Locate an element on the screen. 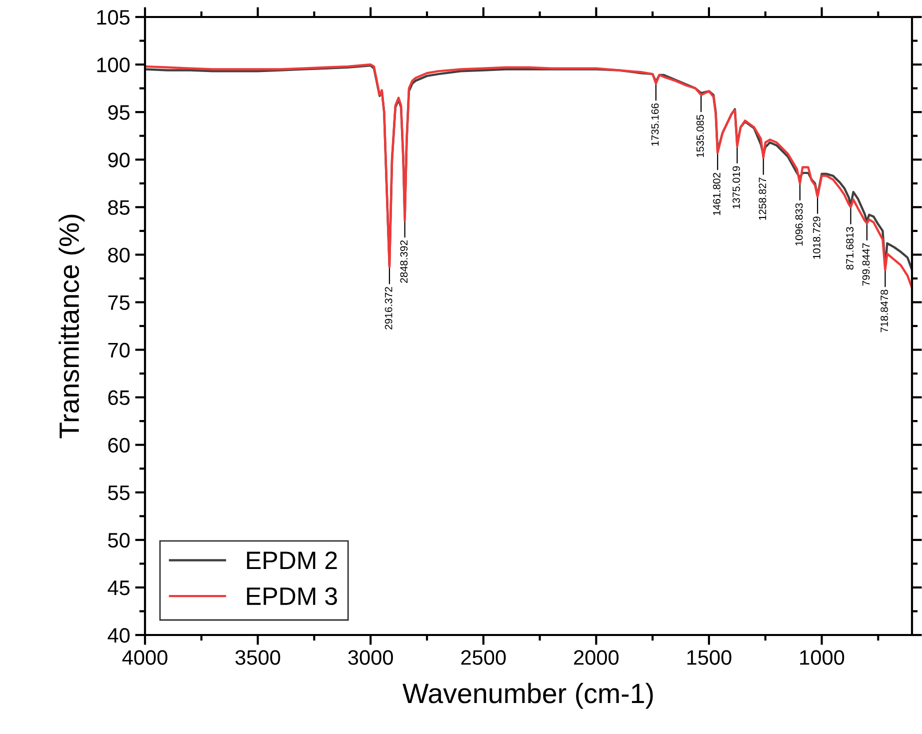  annotation: 1018.729 is located at coordinates (816, 237).